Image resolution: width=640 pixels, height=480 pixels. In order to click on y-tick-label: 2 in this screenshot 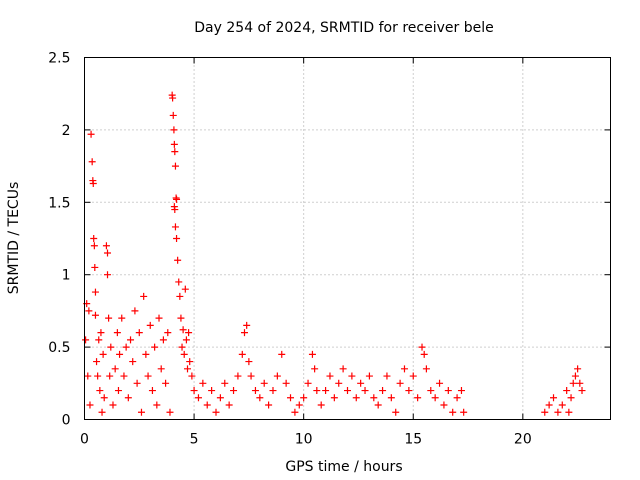, I will do `click(66, 131)`.